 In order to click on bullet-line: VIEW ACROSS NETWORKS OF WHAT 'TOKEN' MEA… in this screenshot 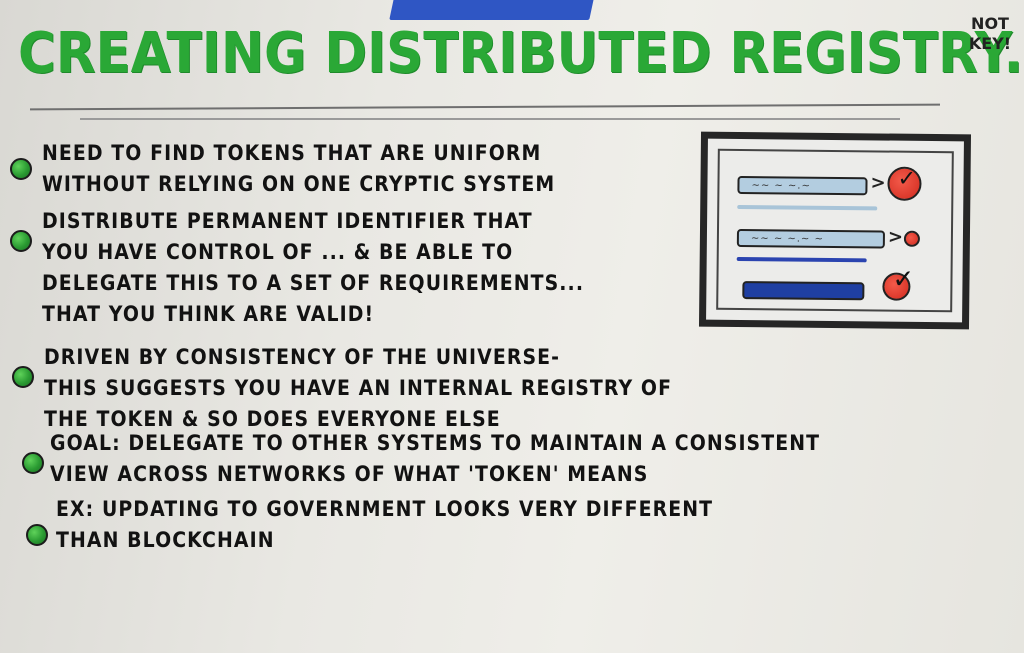, I will do `click(349, 474)`.